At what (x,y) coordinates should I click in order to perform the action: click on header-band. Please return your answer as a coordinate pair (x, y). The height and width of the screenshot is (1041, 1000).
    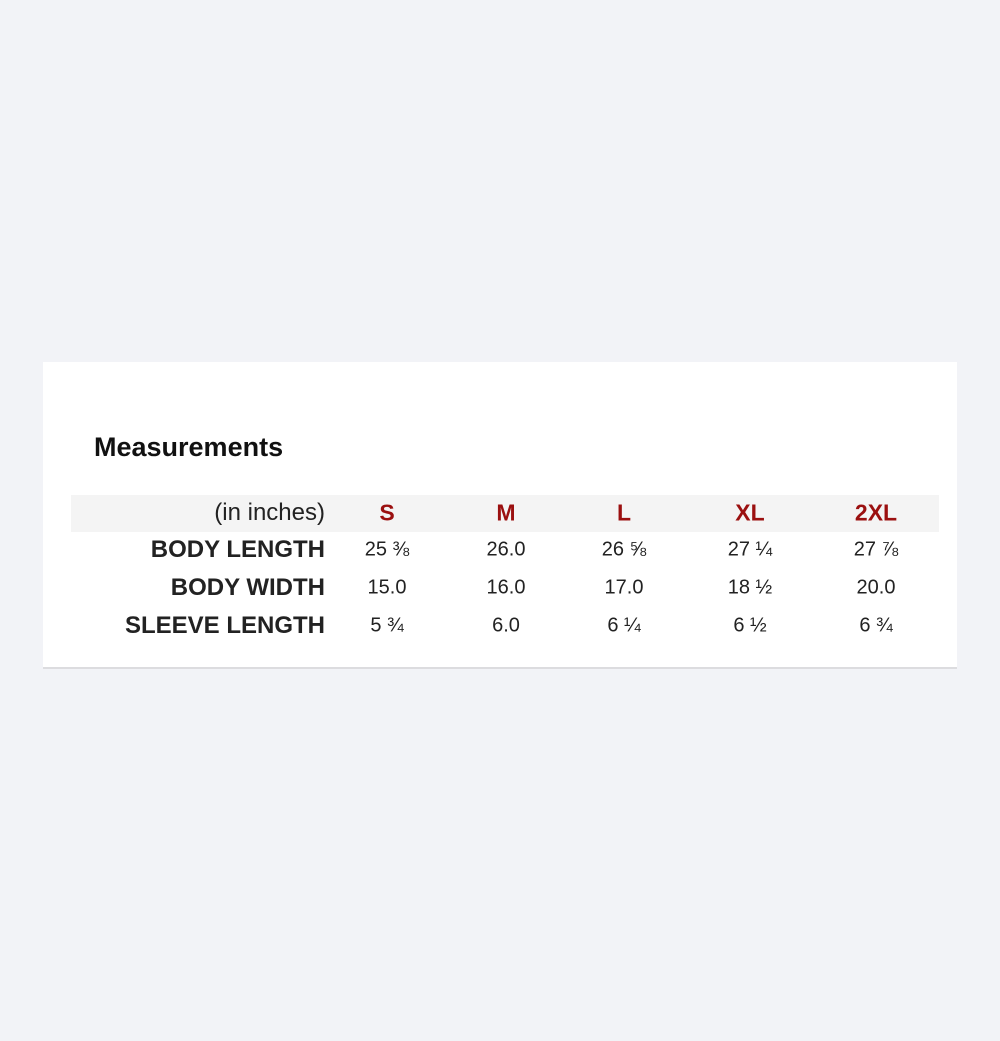
    Looking at the image, I should click on (505, 513).